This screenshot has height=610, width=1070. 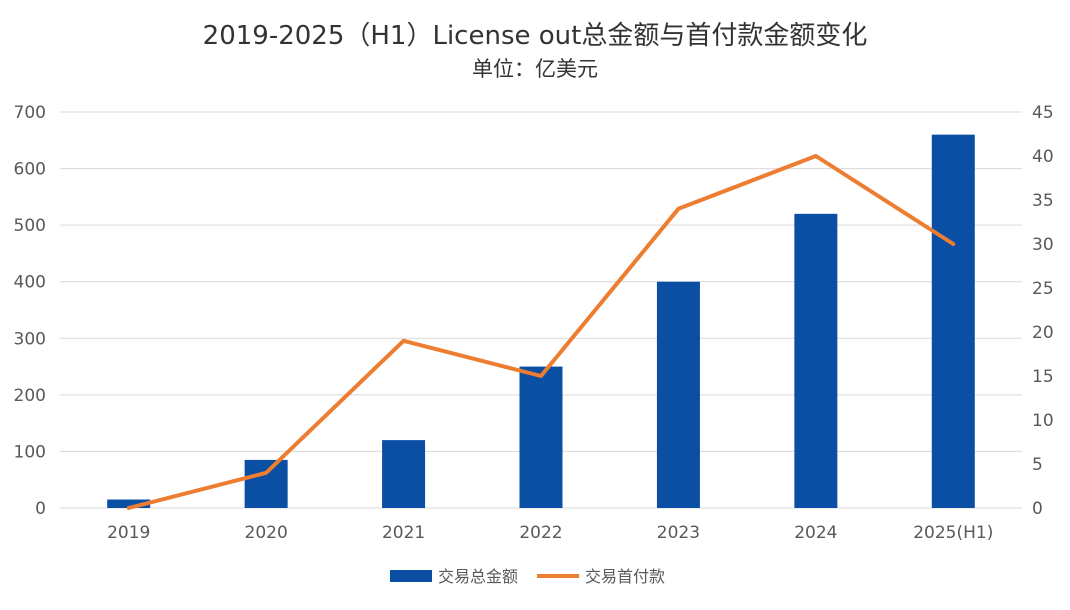 What do you see at coordinates (30, 396) in the screenshot?
I see `left-tick-label: 200` at bounding box center [30, 396].